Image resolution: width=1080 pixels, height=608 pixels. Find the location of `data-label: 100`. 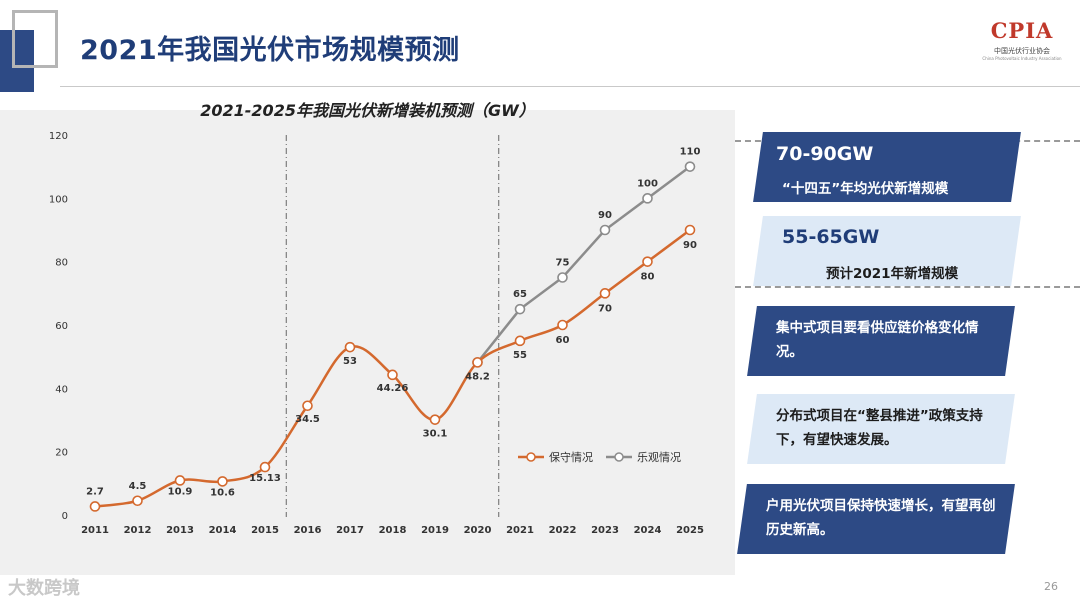

data-label: 100 is located at coordinates (647, 183).